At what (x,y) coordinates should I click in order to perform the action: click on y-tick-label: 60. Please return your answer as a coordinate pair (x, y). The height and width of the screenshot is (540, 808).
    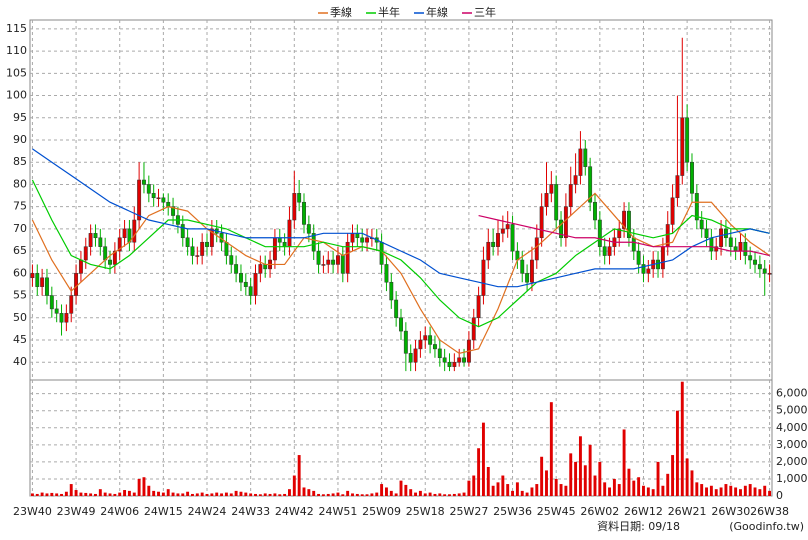
    Looking at the image, I should click on (20, 272).